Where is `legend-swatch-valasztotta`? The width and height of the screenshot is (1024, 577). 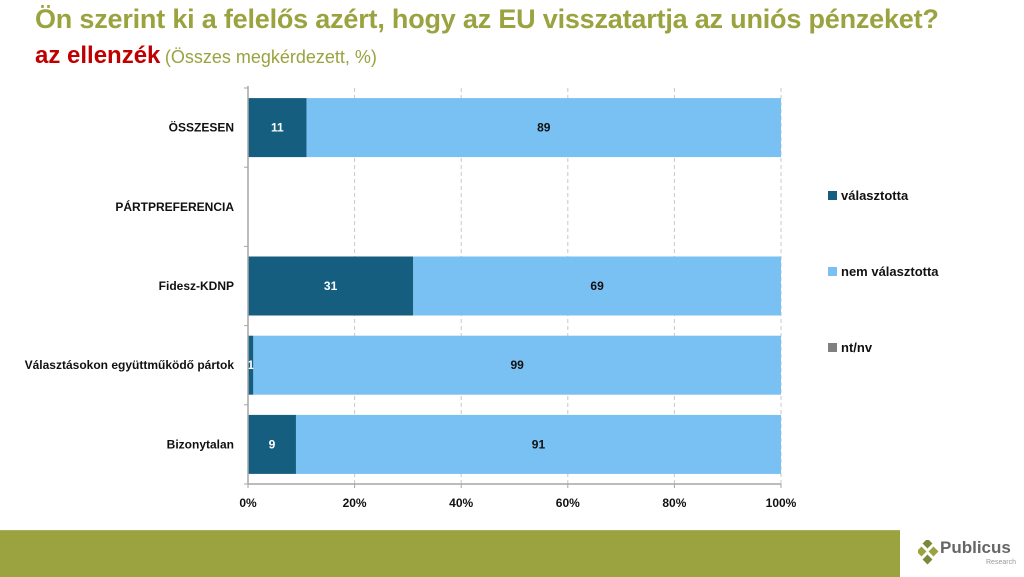
legend-swatch-valasztotta is located at coordinates (832, 195).